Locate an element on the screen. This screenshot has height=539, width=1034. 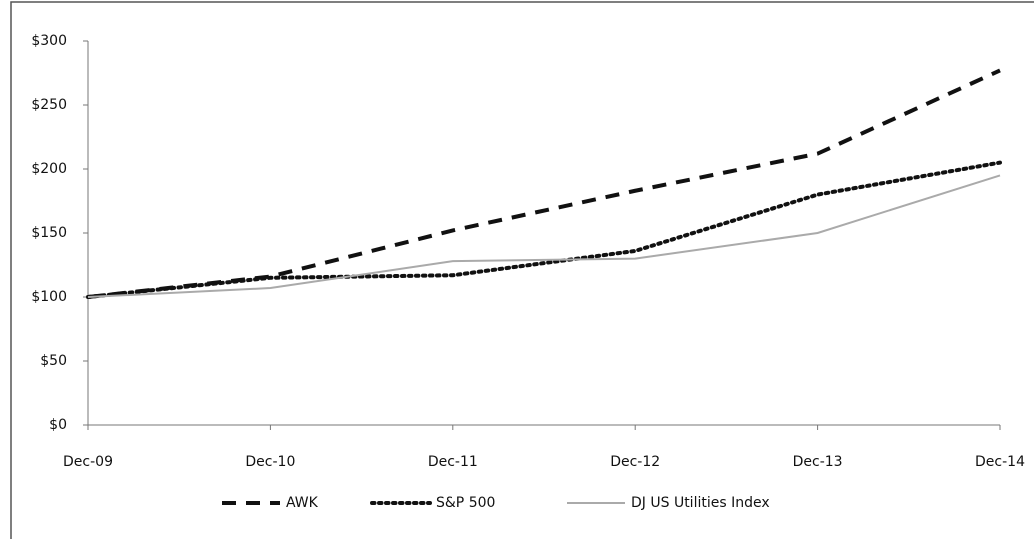
y-tick-label: $250 is located at coordinates (49, 105).